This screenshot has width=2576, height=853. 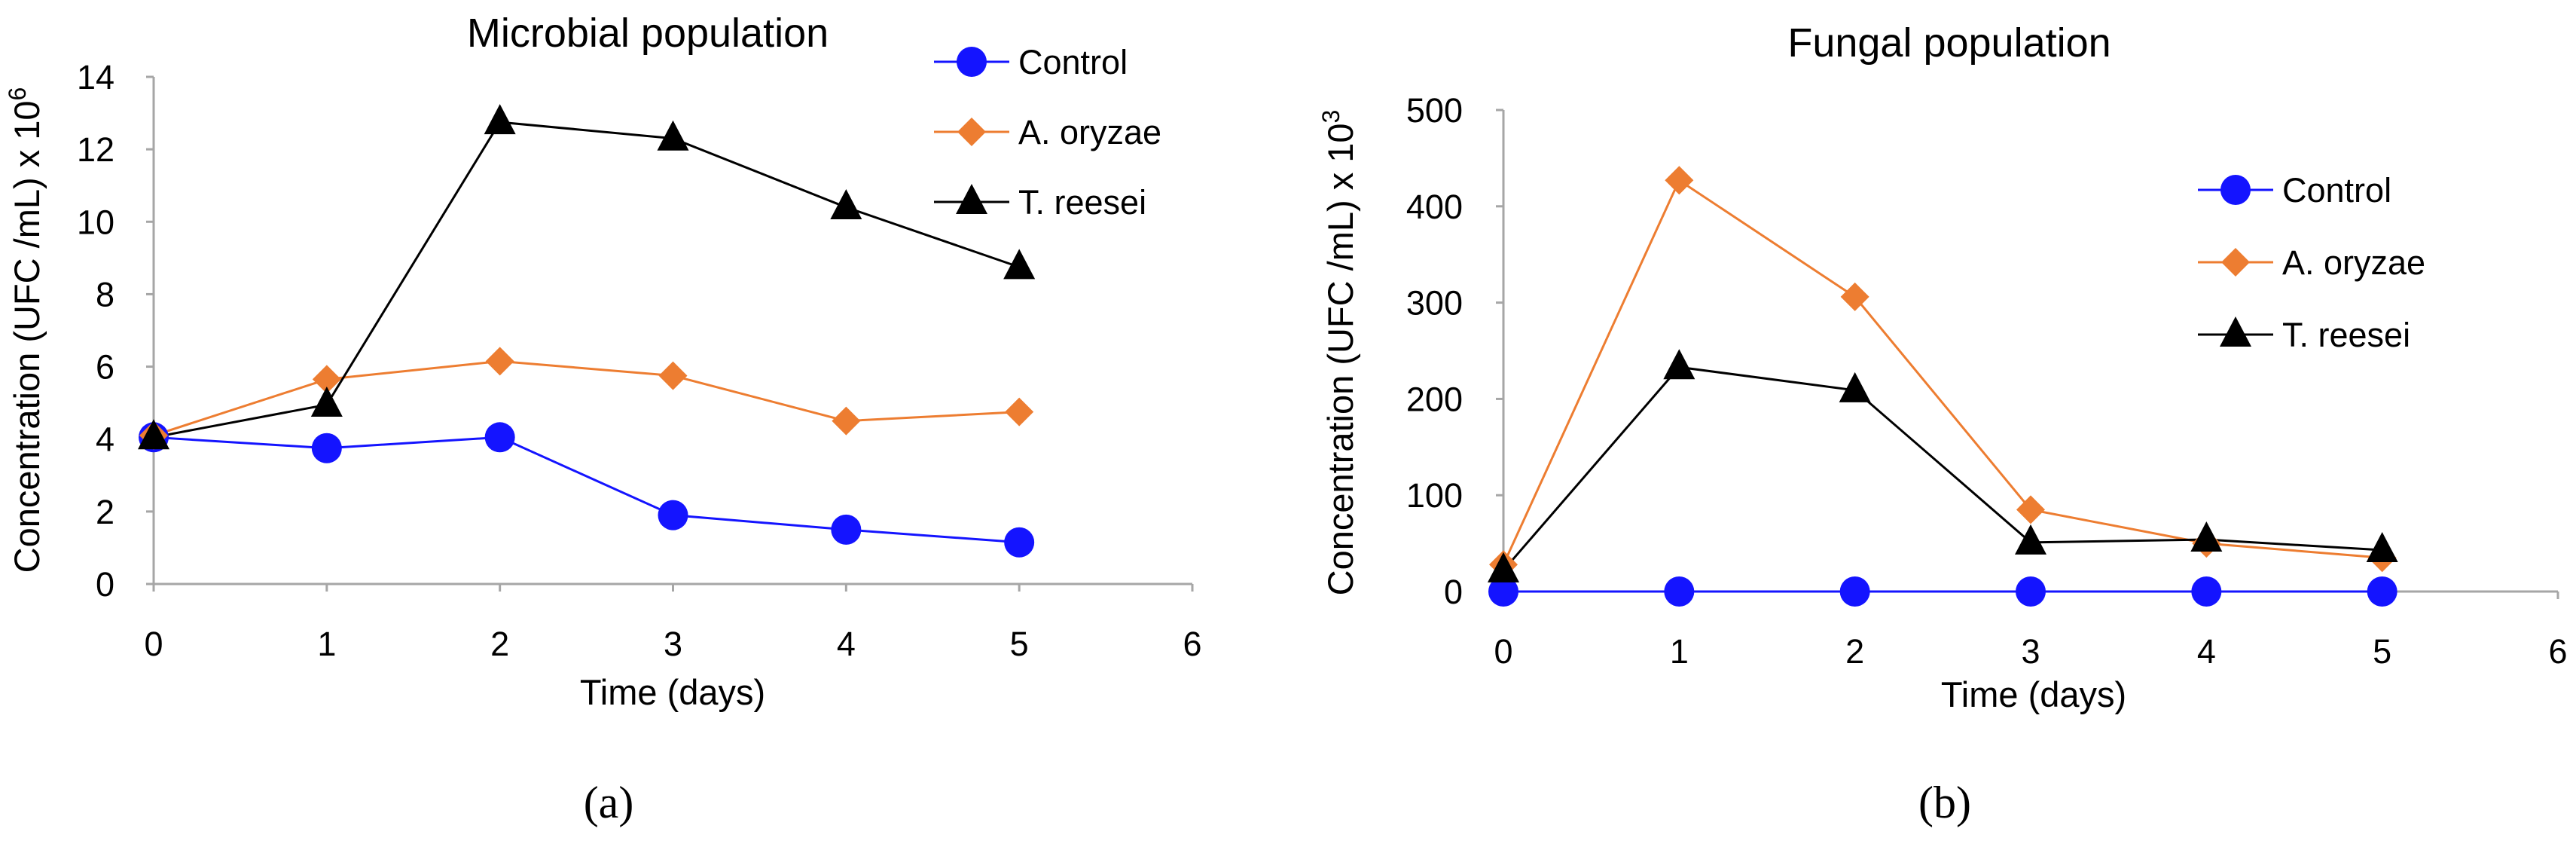 What do you see at coordinates (1339, 353) in the screenshot?
I see `y-axis-label: Concentration (UFC /mL) x 103` at bounding box center [1339, 353].